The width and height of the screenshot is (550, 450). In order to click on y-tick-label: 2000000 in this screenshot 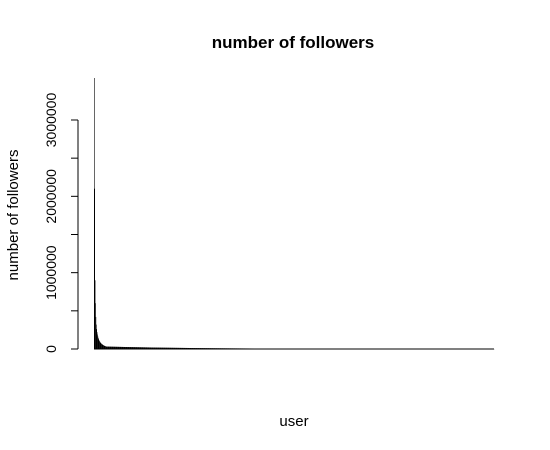, I will do `click(51, 196)`.